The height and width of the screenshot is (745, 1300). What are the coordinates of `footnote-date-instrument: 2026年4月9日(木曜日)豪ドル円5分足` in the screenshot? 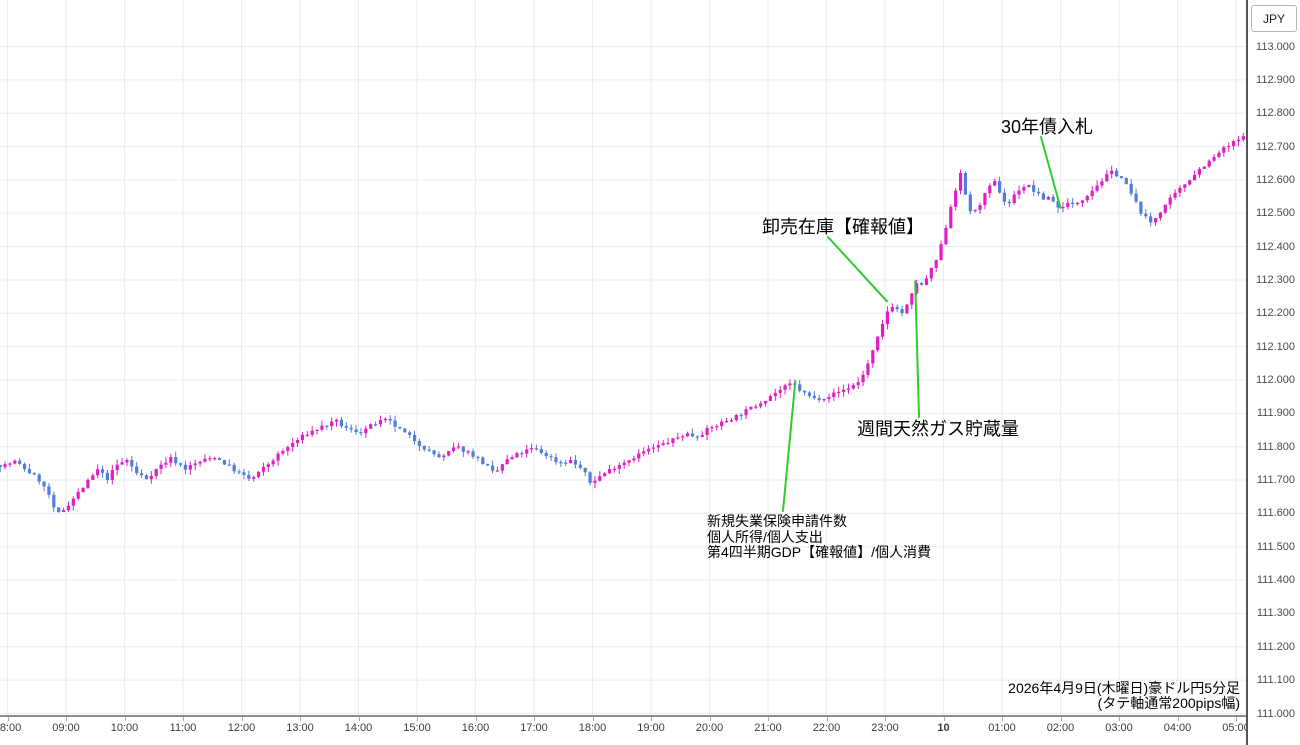 It's located at (1124, 688).